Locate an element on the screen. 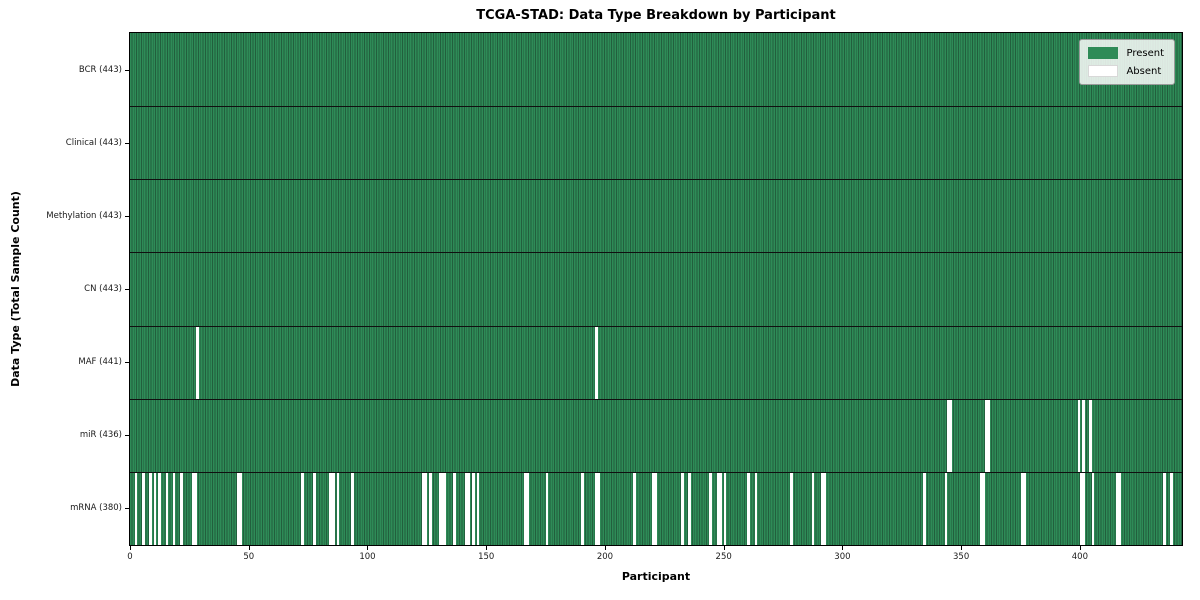  y-tick-label: Clinical (443) is located at coordinates (93, 142).